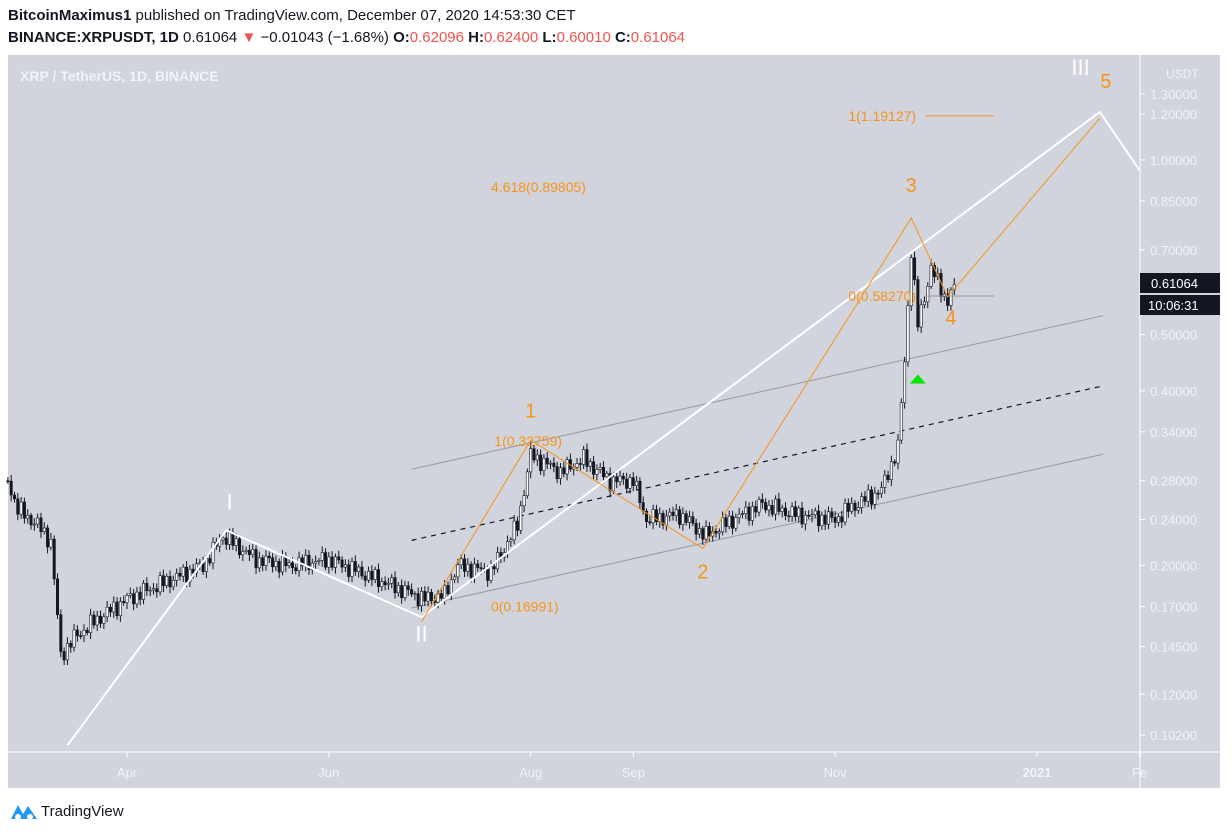 The height and width of the screenshot is (835, 1232). Describe the element at coordinates (324, 37) in the screenshot. I see `price-change: −0.01043 (−1.68%)` at that location.